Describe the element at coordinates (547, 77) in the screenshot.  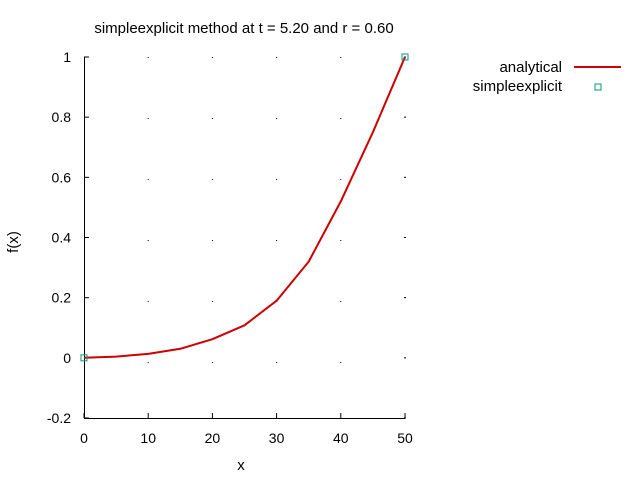
I see `legend: analytical simpleexplicit` at that location.